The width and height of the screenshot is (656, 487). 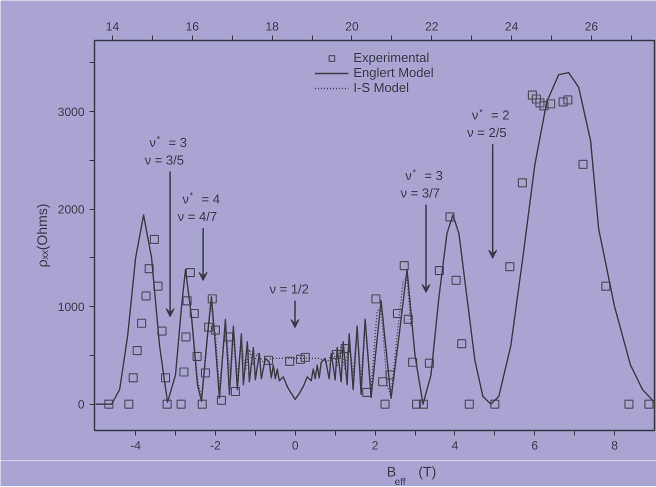 What do you see at coordinates (81, 405) in the screenshot?
I see `y-tick-label: 0` at bounding box center [81, 405].